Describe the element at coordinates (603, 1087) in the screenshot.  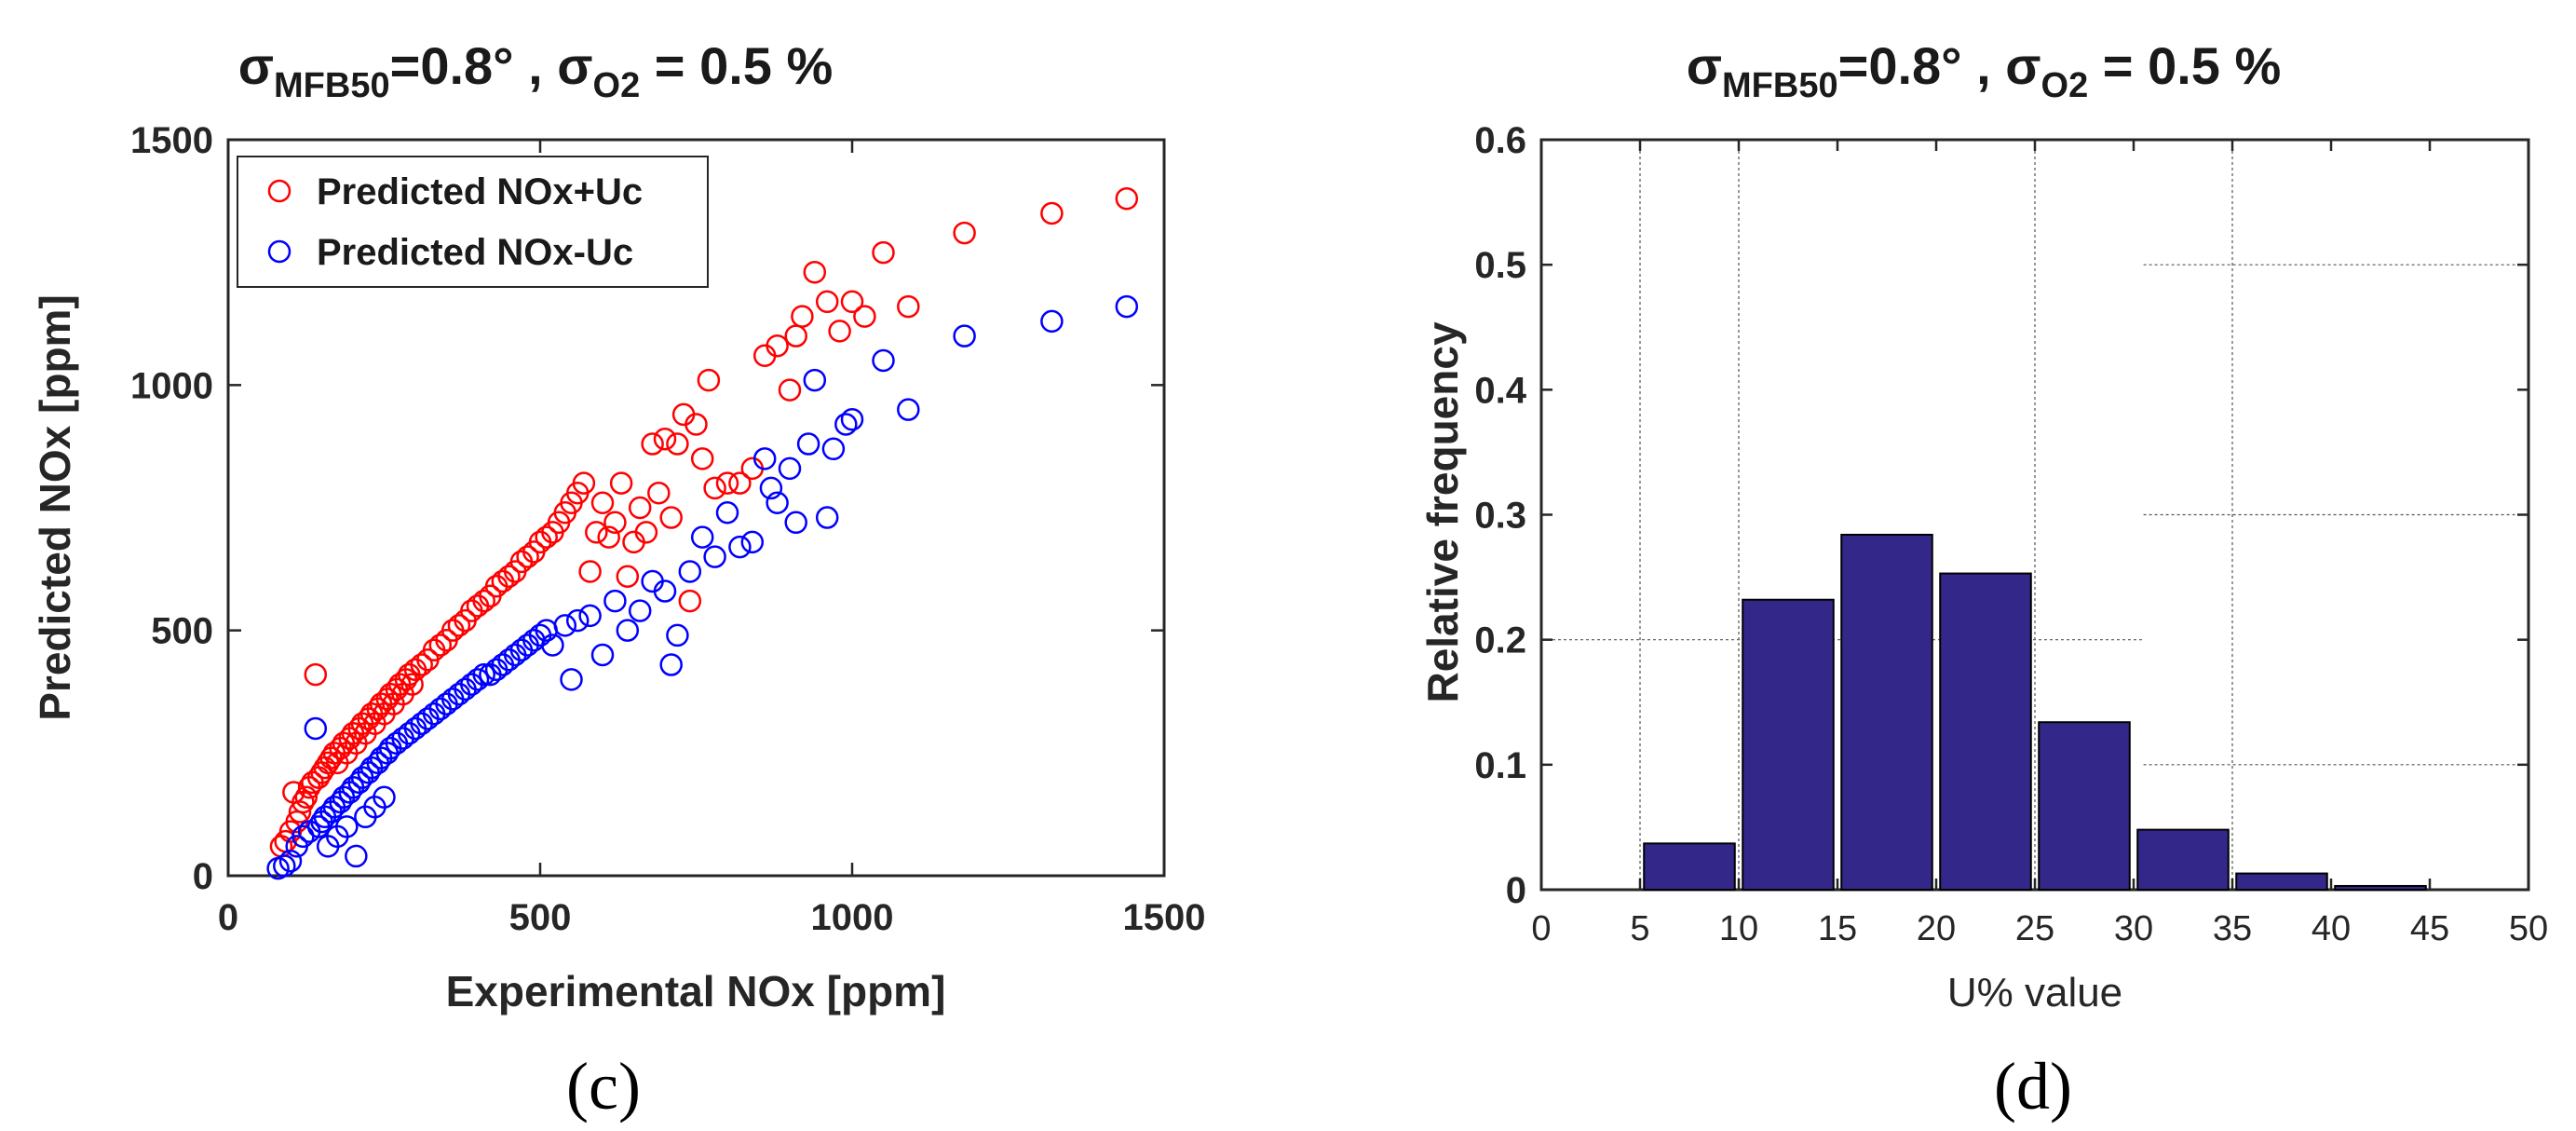
I see `panel-c-label: (c)` at that location.